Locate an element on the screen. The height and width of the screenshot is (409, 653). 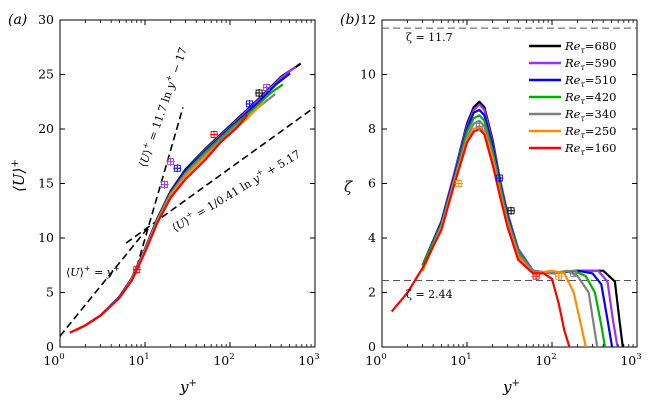
legend-label: Reτ=160 is located at coordinates (590, 149).